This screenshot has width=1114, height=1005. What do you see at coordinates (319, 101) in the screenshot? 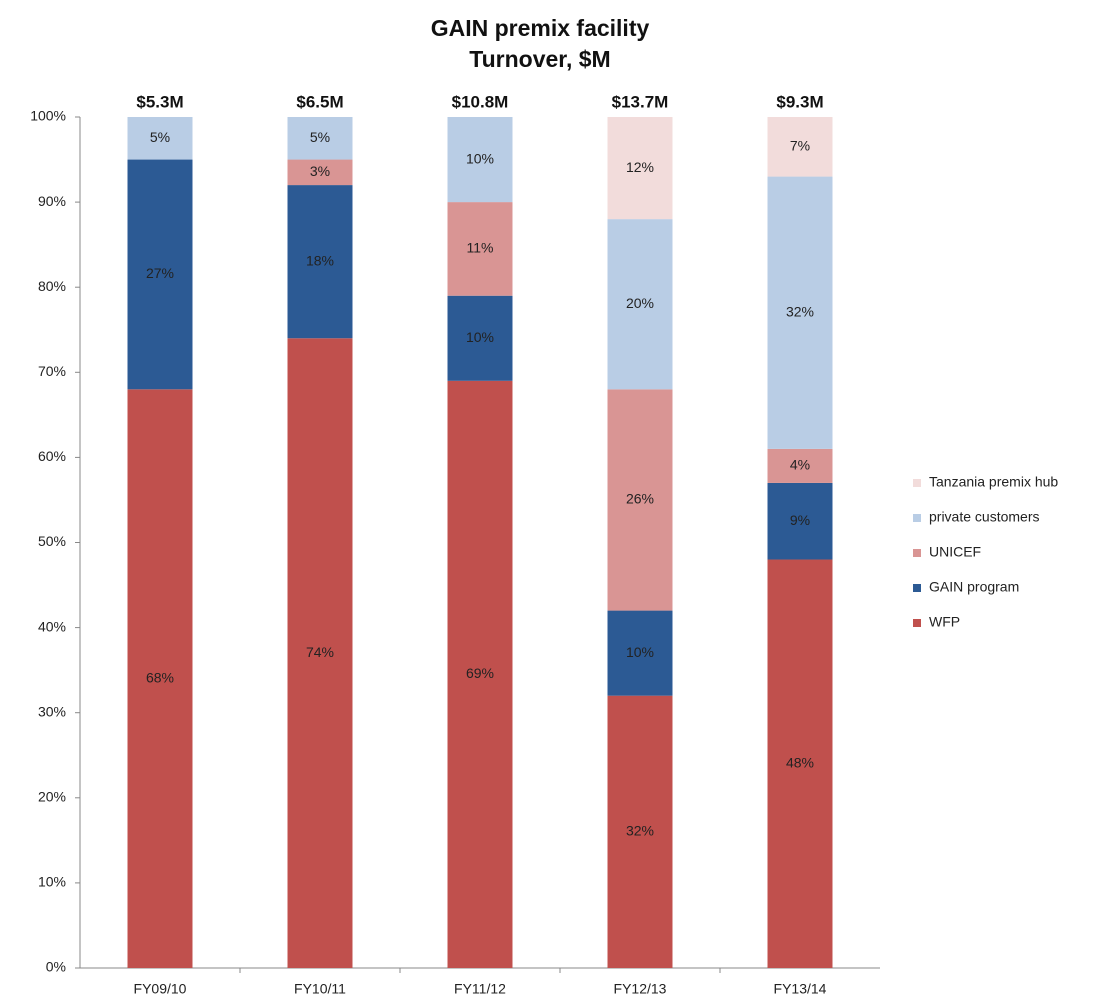
I see `bar-total: $6.5M` at bounding box center [319, 101].